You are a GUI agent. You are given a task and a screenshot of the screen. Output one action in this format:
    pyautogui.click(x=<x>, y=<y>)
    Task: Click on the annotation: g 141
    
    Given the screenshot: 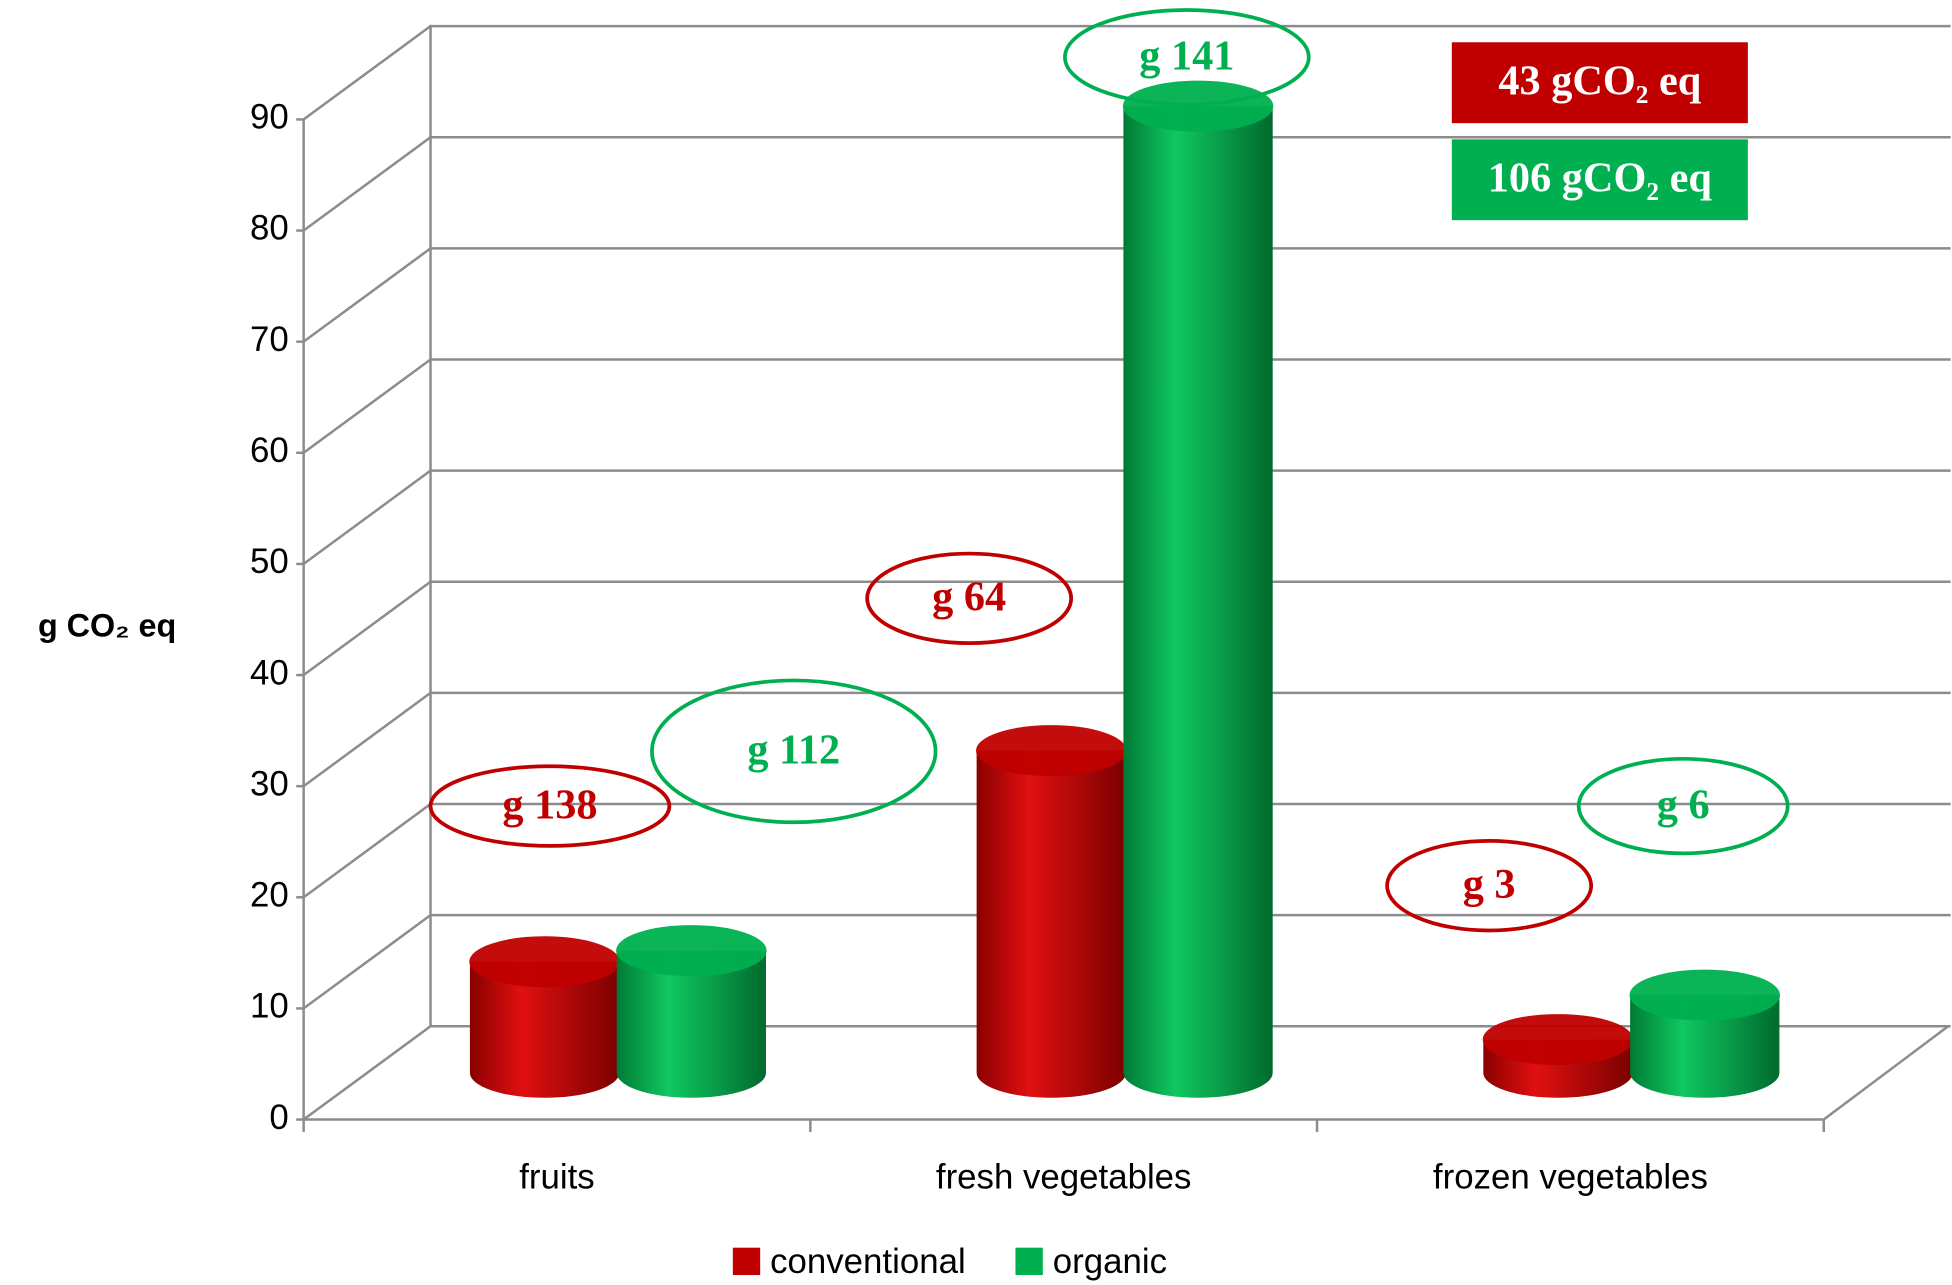 What is the action you would take?
    pyautogui.click(x=1186, y=55)
    